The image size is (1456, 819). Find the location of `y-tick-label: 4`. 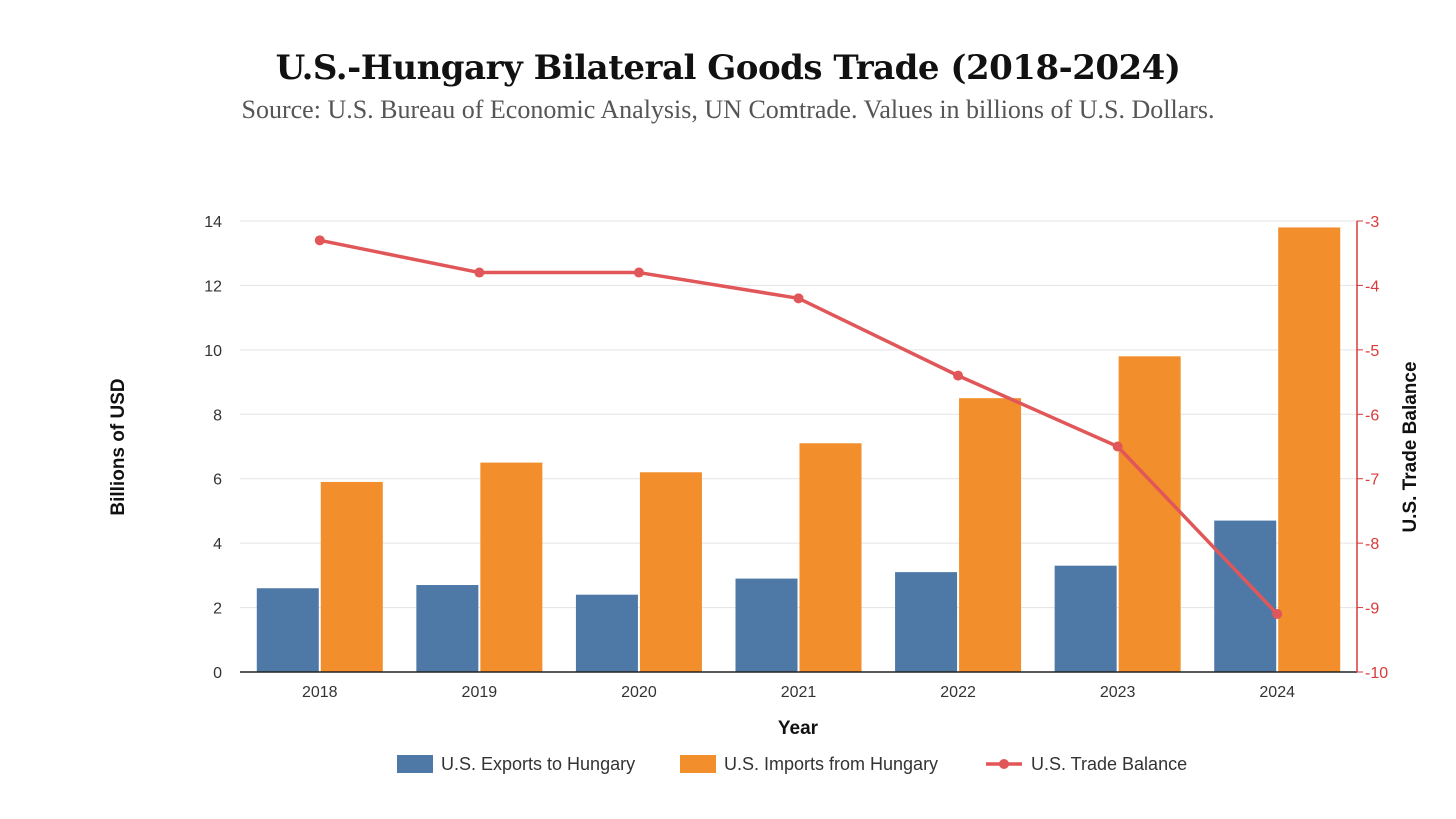

y-tick-label: 4 is located at coordinates (217, 544).